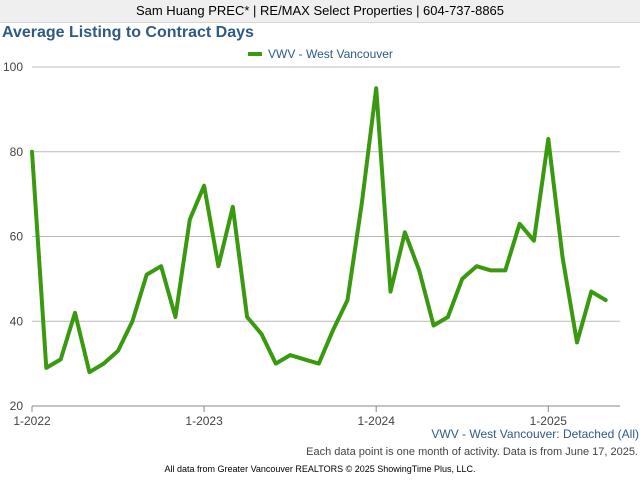 Image resolution: width=640 pixels, height=480 pixels. Describe the element at coordinates (128, 32) in the screenshot. I see `chart-title: Average Listing to Contract Days` at that location.